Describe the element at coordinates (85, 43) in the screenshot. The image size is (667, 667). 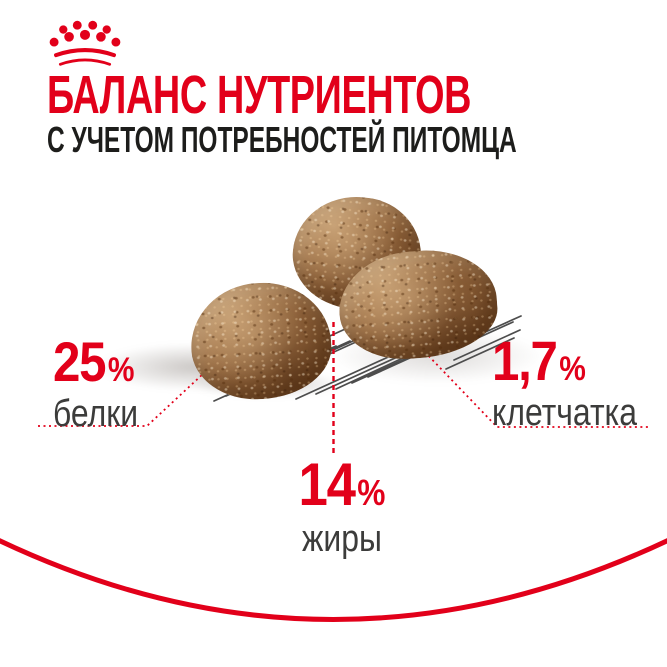
I see `royal-canin-crown-icon` at that location.